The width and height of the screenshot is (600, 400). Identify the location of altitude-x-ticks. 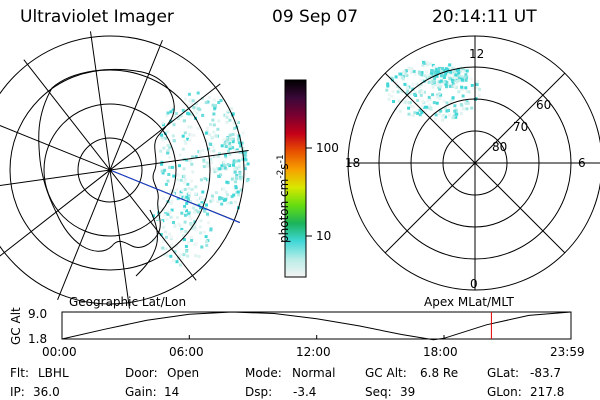
(316, 337).